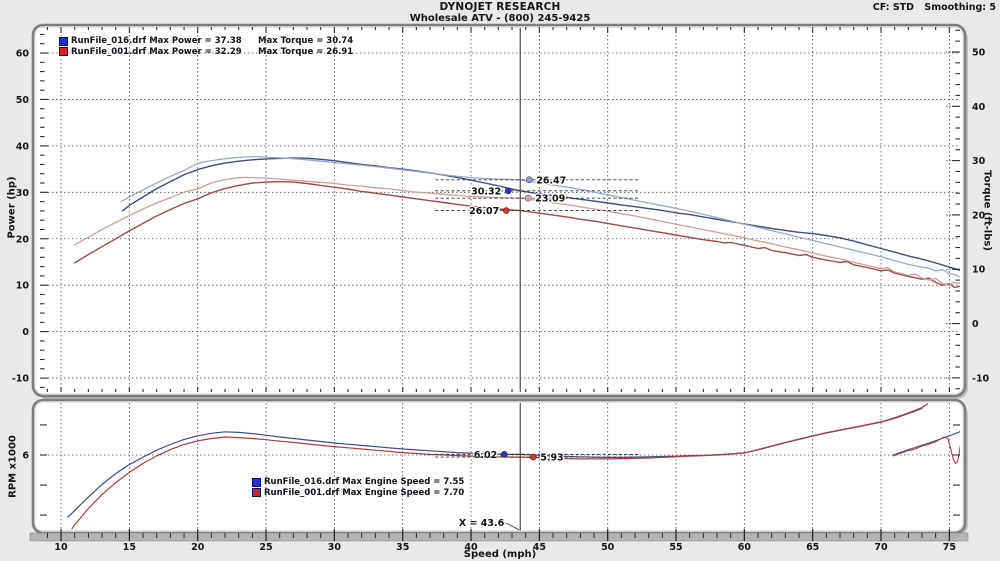 Image resolution: width=1000 pixels, height=561 pixels. Describe the element at coordinates (484, 211) in the screenshot. I see `cursor-value-label: 26.07` at that location.